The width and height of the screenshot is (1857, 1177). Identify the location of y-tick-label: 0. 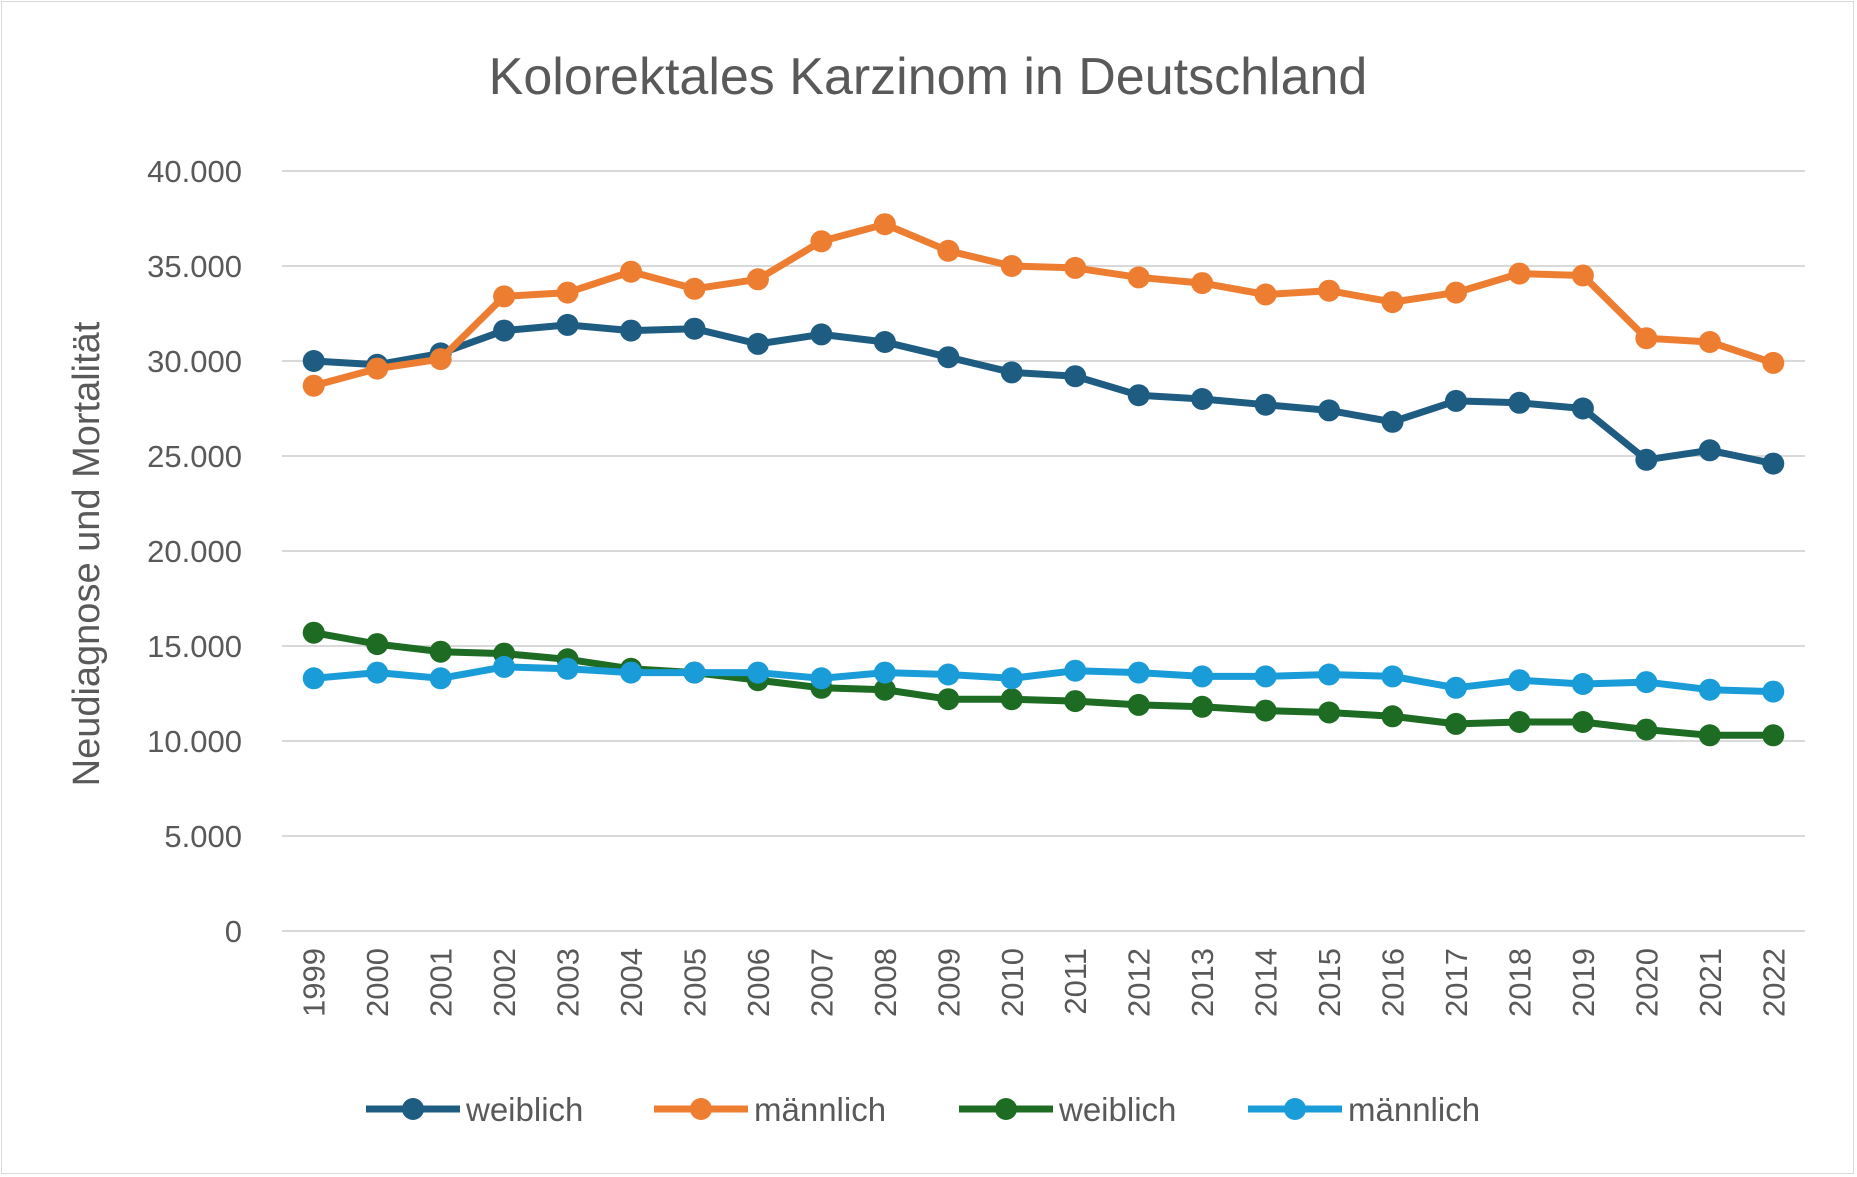
(233, 931).